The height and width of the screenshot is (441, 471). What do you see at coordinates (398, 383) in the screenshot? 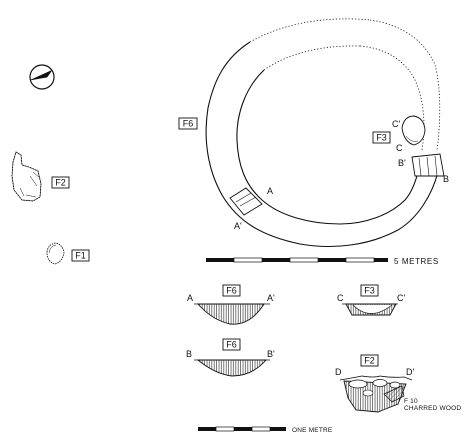
I see `section-f2-dd: F2 D D' F 10 CHARRED WOOD` at bounding box center [398, 383].